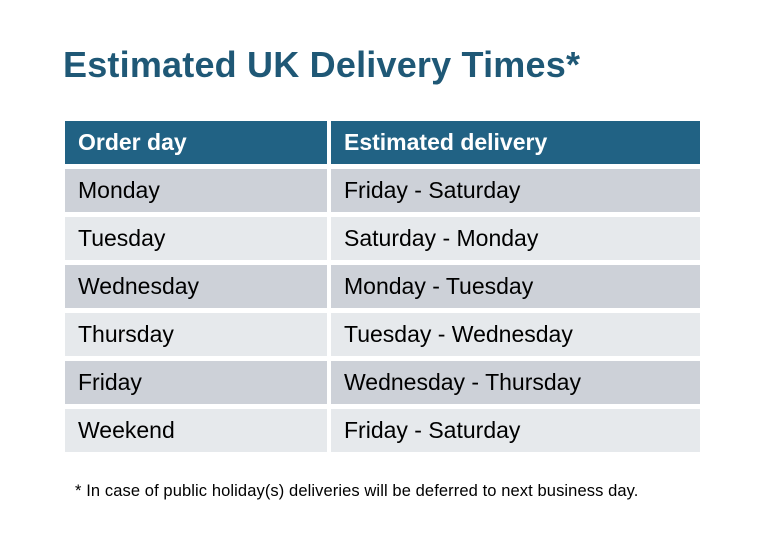 The width and height of the screenshot is (769, 555). I want to click on order-day-cell: Monday, so click(196, 190).